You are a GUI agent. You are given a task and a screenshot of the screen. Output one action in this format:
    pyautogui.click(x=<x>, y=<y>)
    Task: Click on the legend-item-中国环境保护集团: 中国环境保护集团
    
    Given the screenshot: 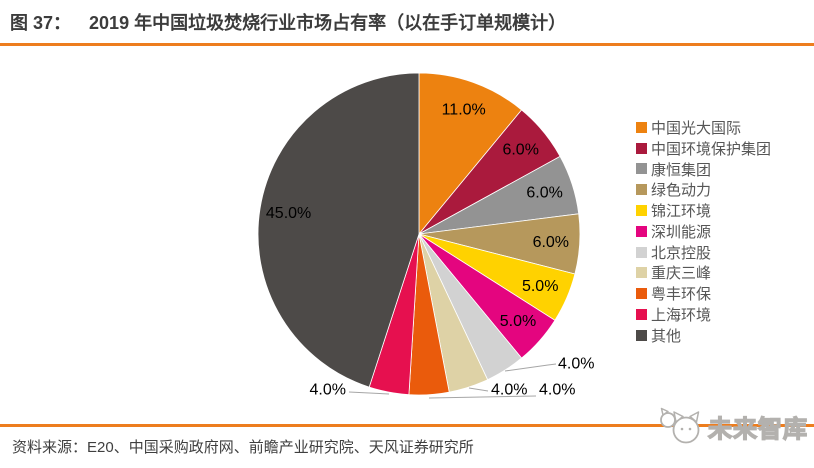 What is the action you would take?
    pyautogui.click(x=703, y=148)
    